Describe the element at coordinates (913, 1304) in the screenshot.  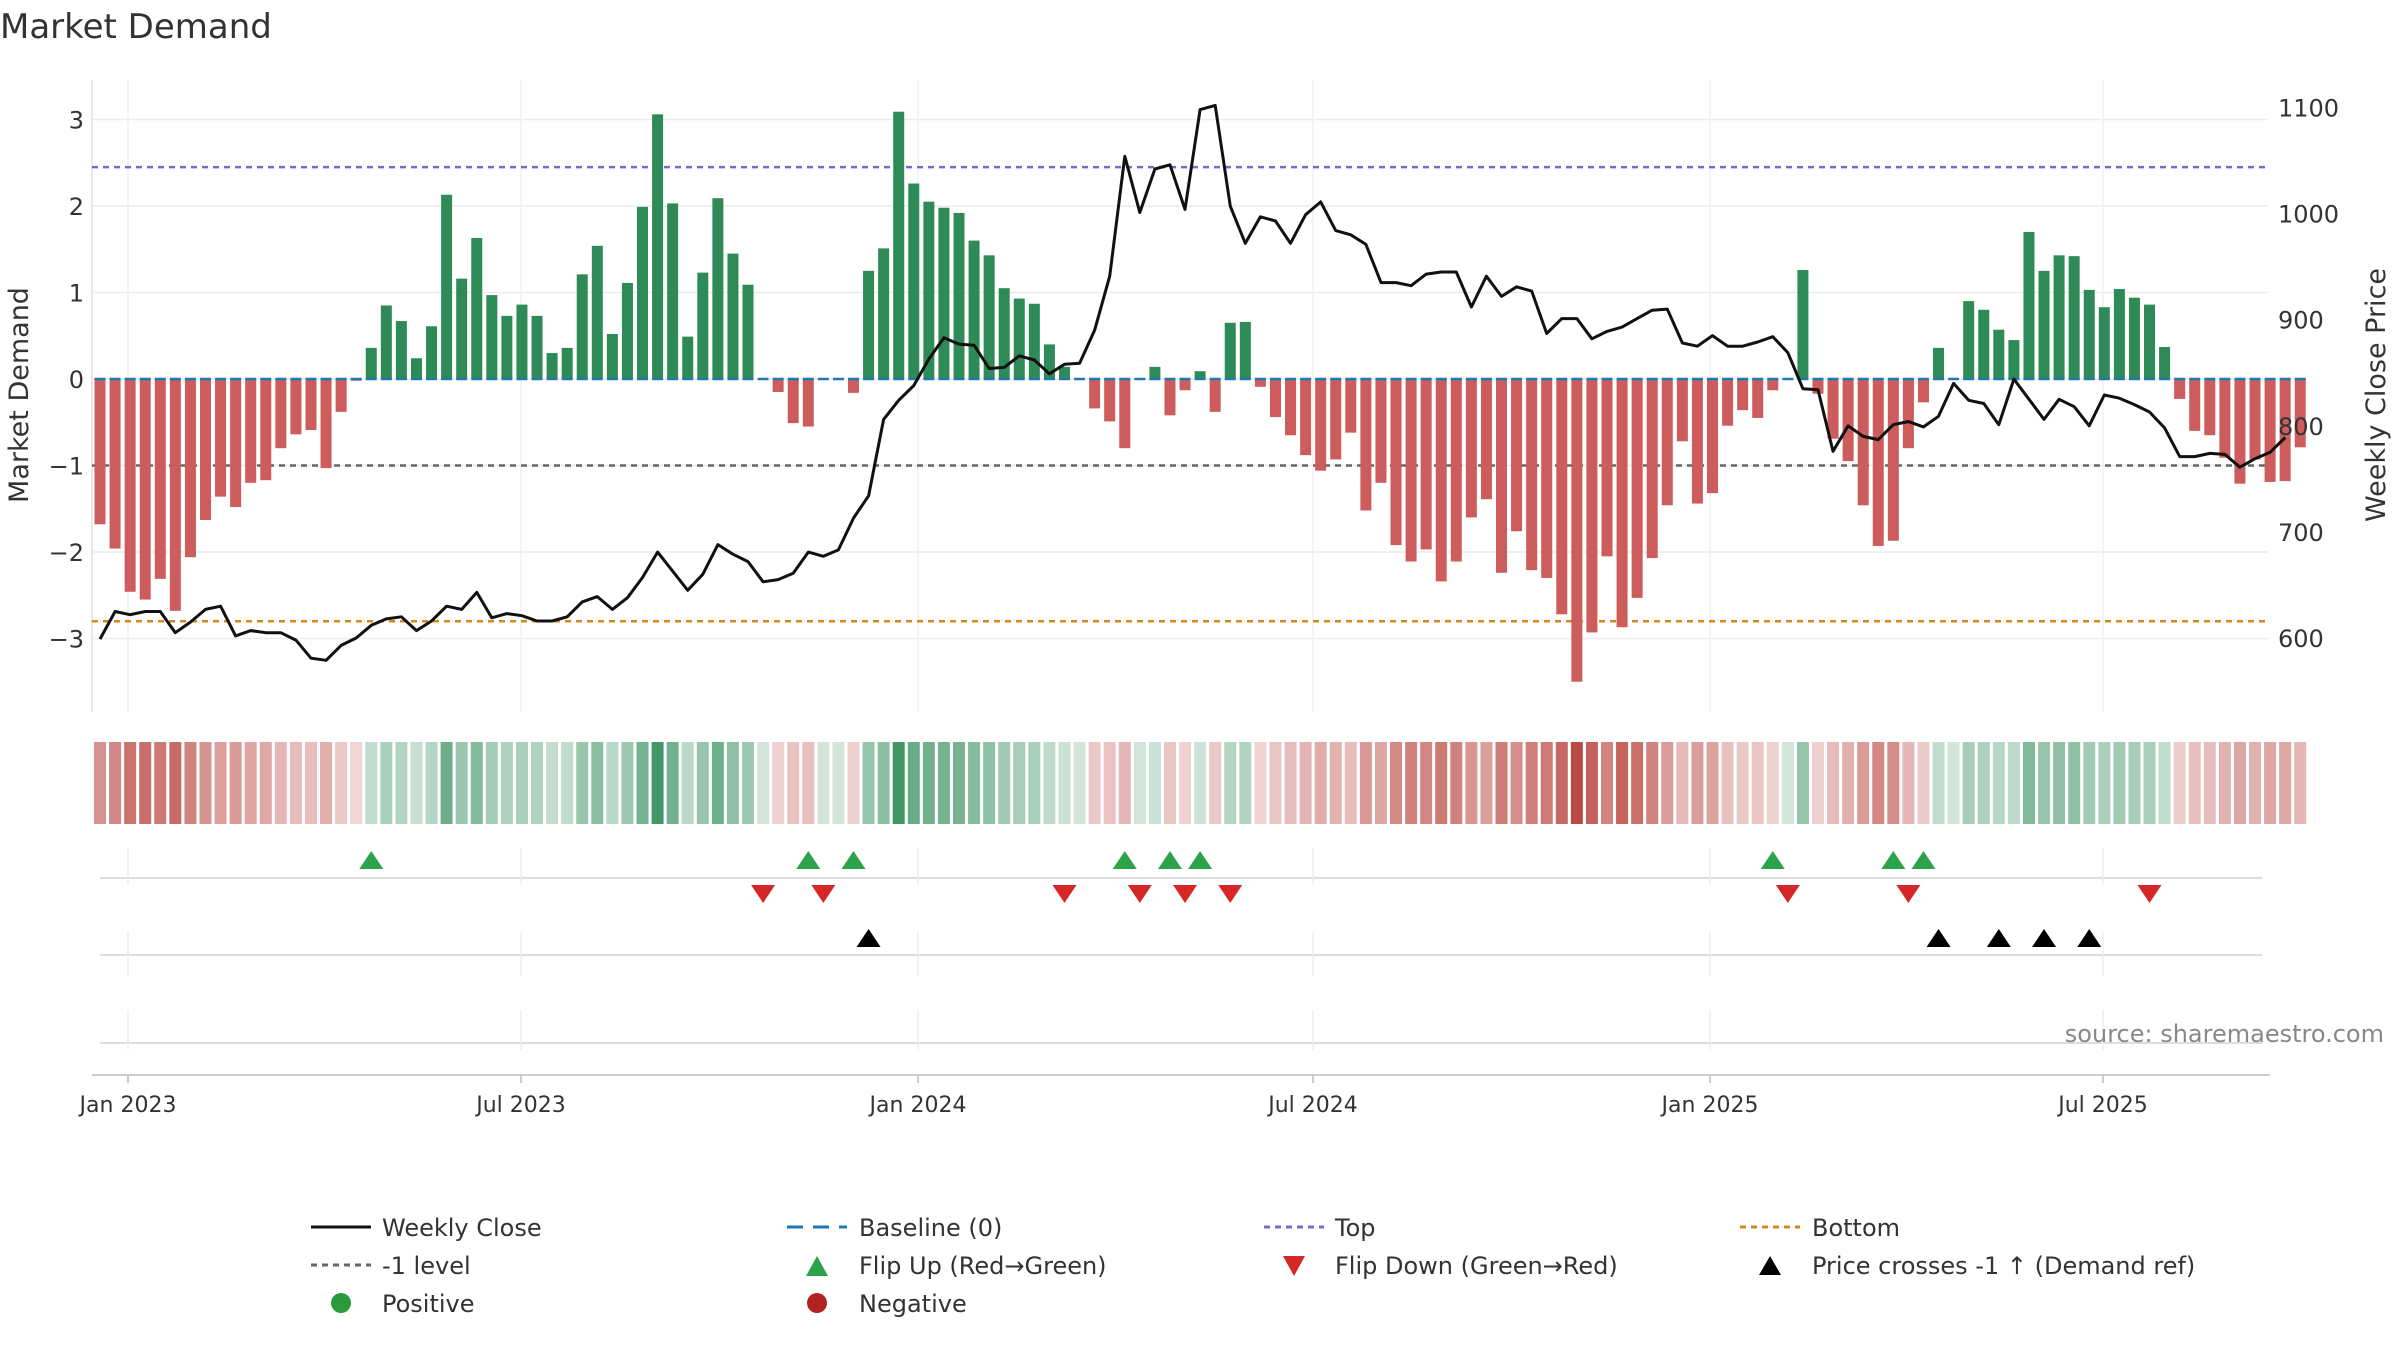
I see `legend-negative-label: Negative` at that location.